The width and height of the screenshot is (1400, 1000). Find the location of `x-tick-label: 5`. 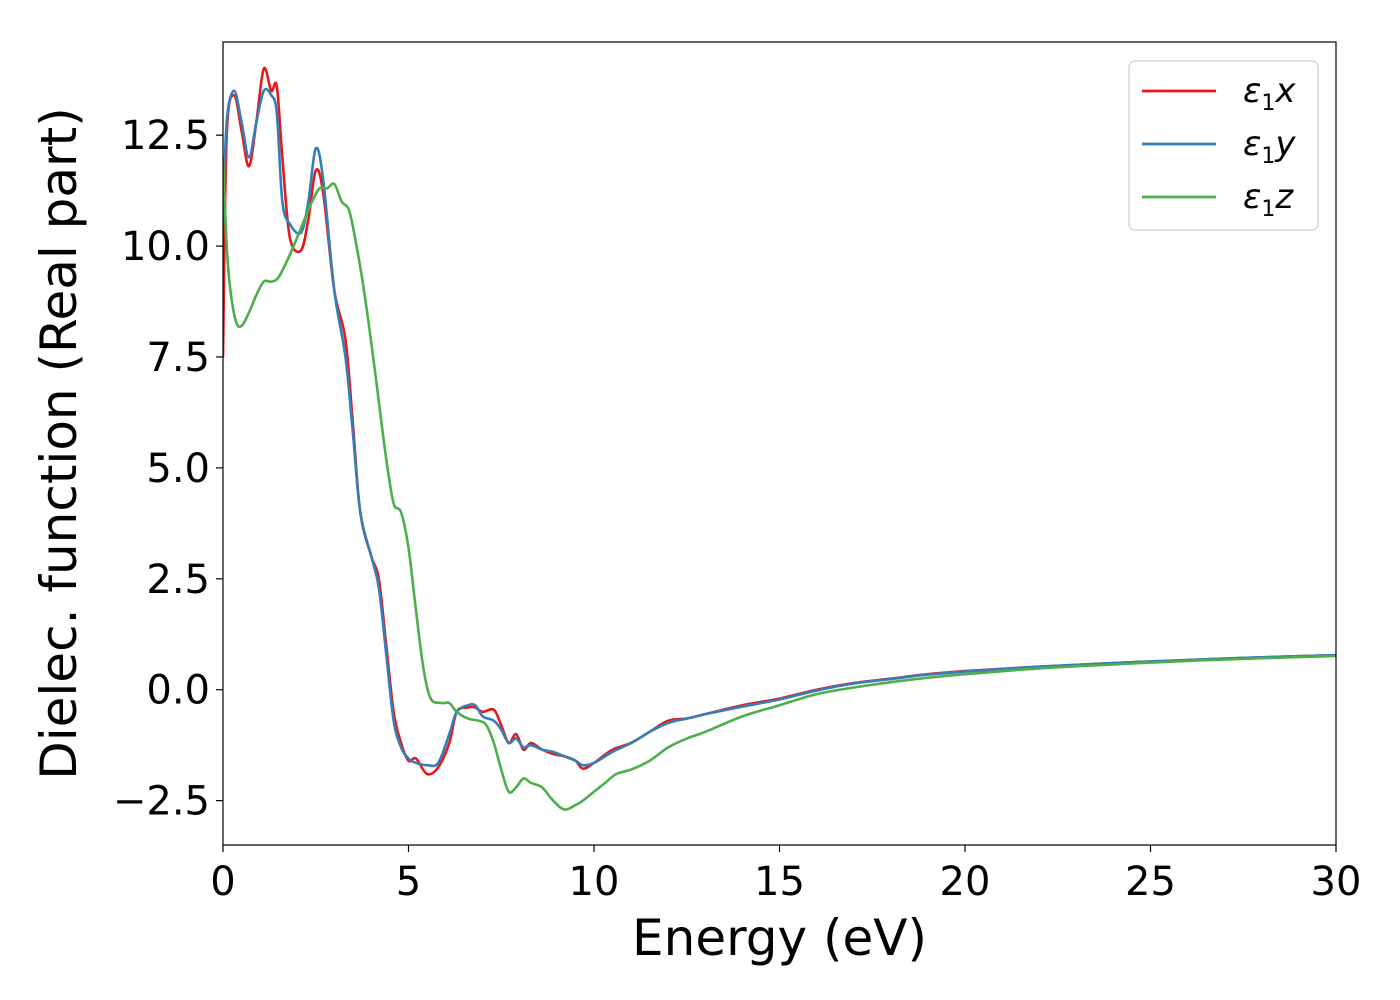

x-tick-label: 5 is located at coordinates (408, 882).